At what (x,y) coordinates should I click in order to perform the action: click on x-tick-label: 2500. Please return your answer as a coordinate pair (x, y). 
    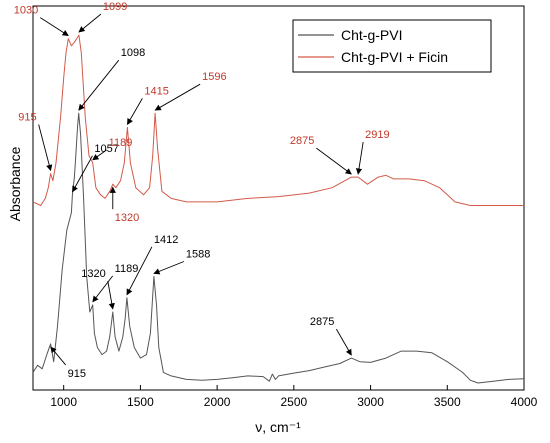
    Looking at the image, I should click on (293, 402).